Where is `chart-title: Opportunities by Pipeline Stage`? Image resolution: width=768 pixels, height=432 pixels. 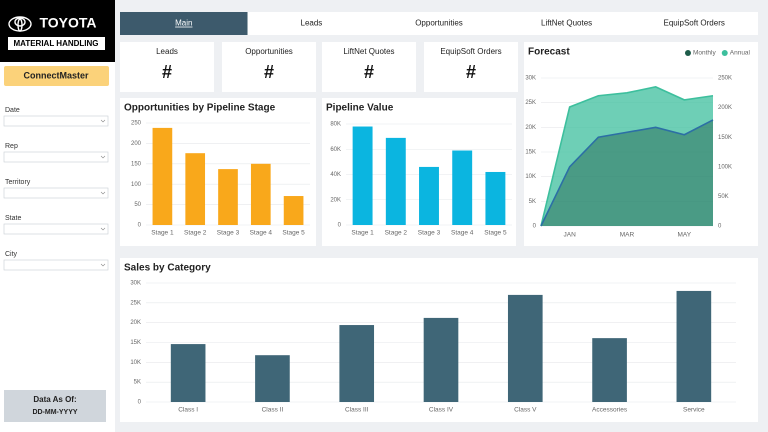 chart-title: Opportunities by Pipeline Stage is located at coordinates (200, 108).